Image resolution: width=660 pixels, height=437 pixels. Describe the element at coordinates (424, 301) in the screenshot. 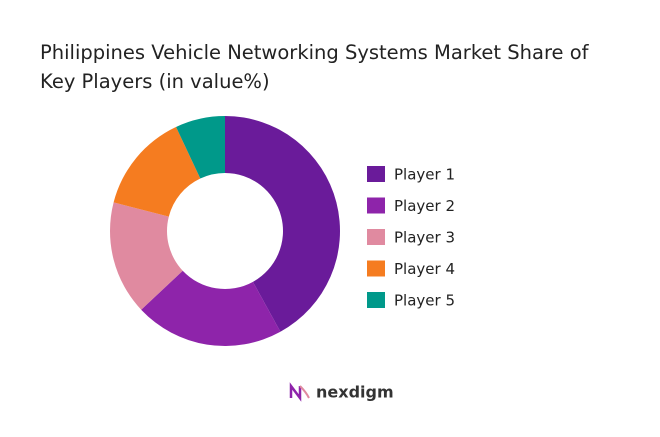

I see `legend-label: Player 5` at that location.